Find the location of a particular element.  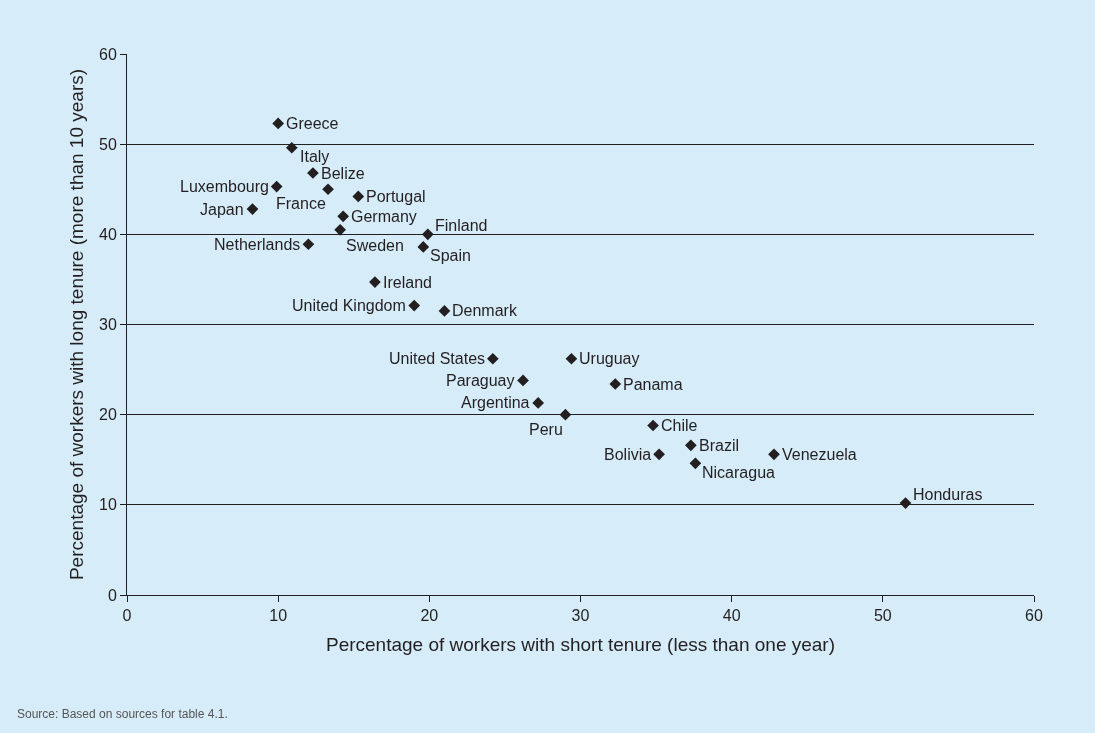

annotation: Peru is located at coordinates (546, 429).